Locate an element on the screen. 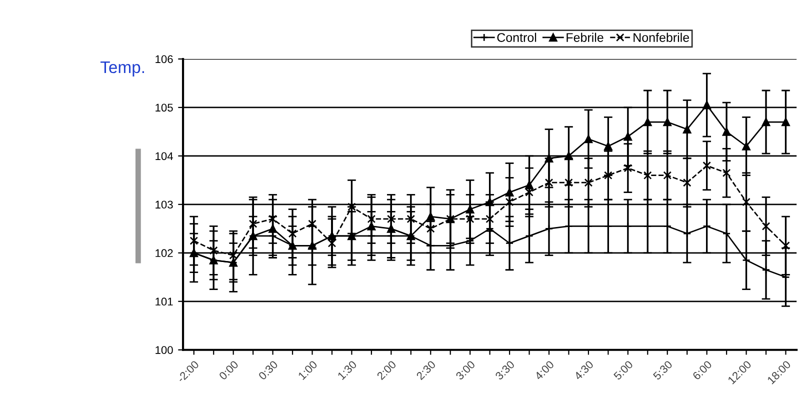 The height and width of the screenshot is (404, 801). x-tick-label: 4:30 is located at coordinates (584, 370).